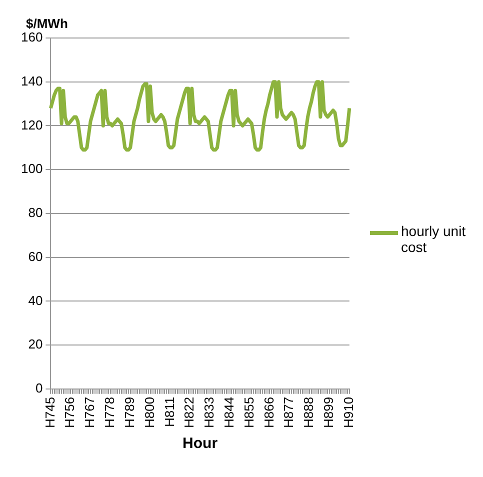 This screenshot has width=483, height=477. Describe the element at coordinates (39, 388) in the screenshot. I see `y-tick-label: 0` at that location.